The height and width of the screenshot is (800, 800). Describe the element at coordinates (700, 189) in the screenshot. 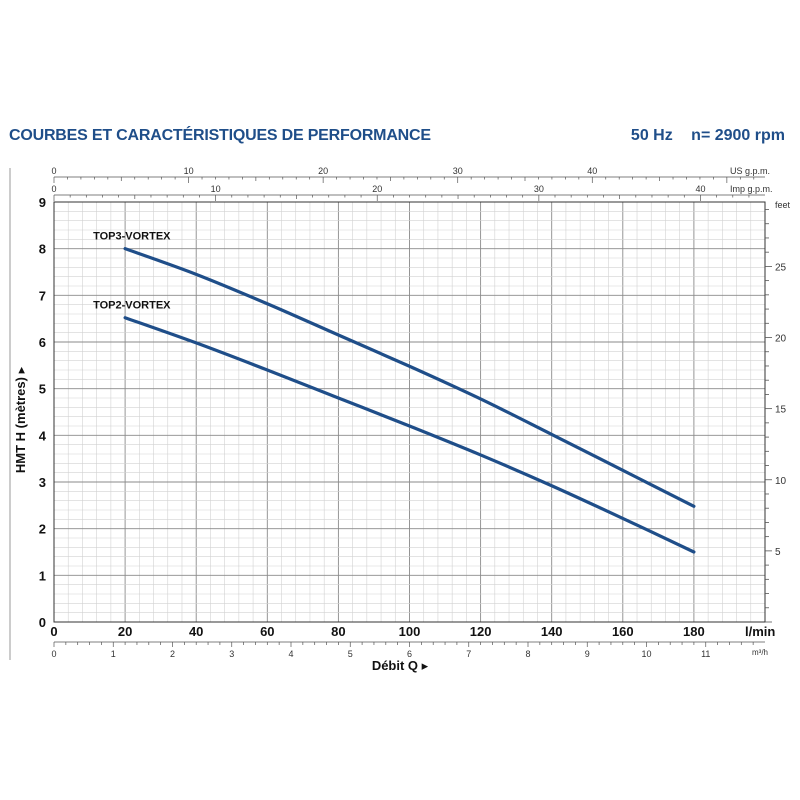

I see `imp-gpm-tick-label: 40` at that location.